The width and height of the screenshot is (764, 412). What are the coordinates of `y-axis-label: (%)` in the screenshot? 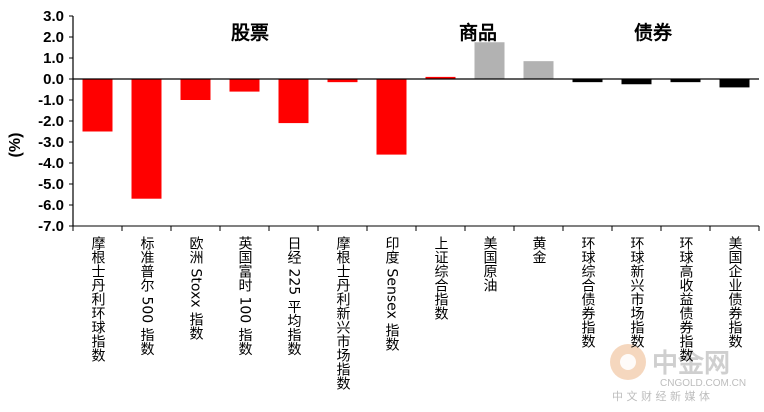 It's located at (15, 145).